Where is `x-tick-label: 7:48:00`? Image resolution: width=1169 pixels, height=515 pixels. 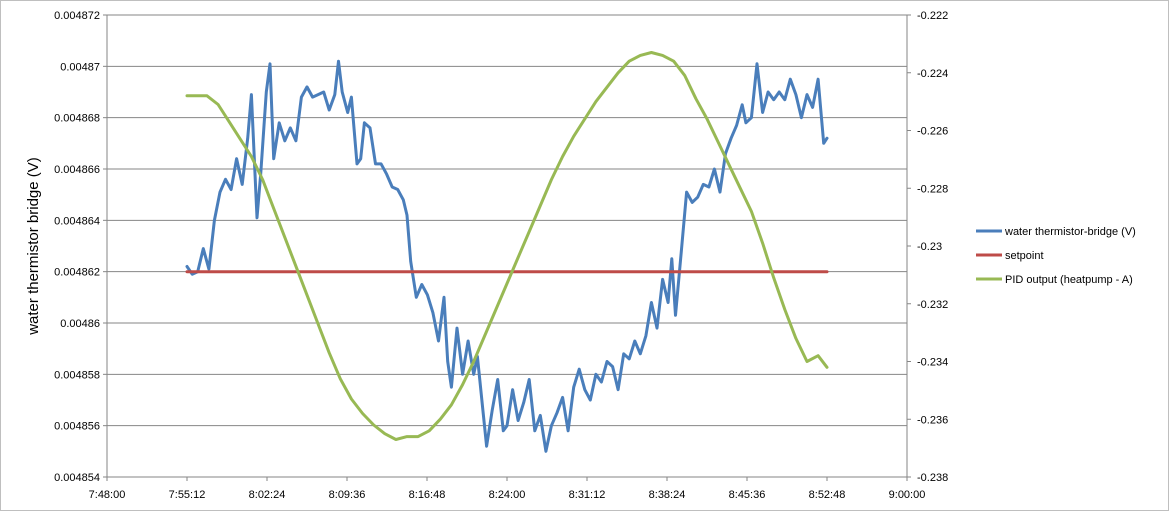
x-tick-label: 7:48:00 is located at coordinates (107, 495).